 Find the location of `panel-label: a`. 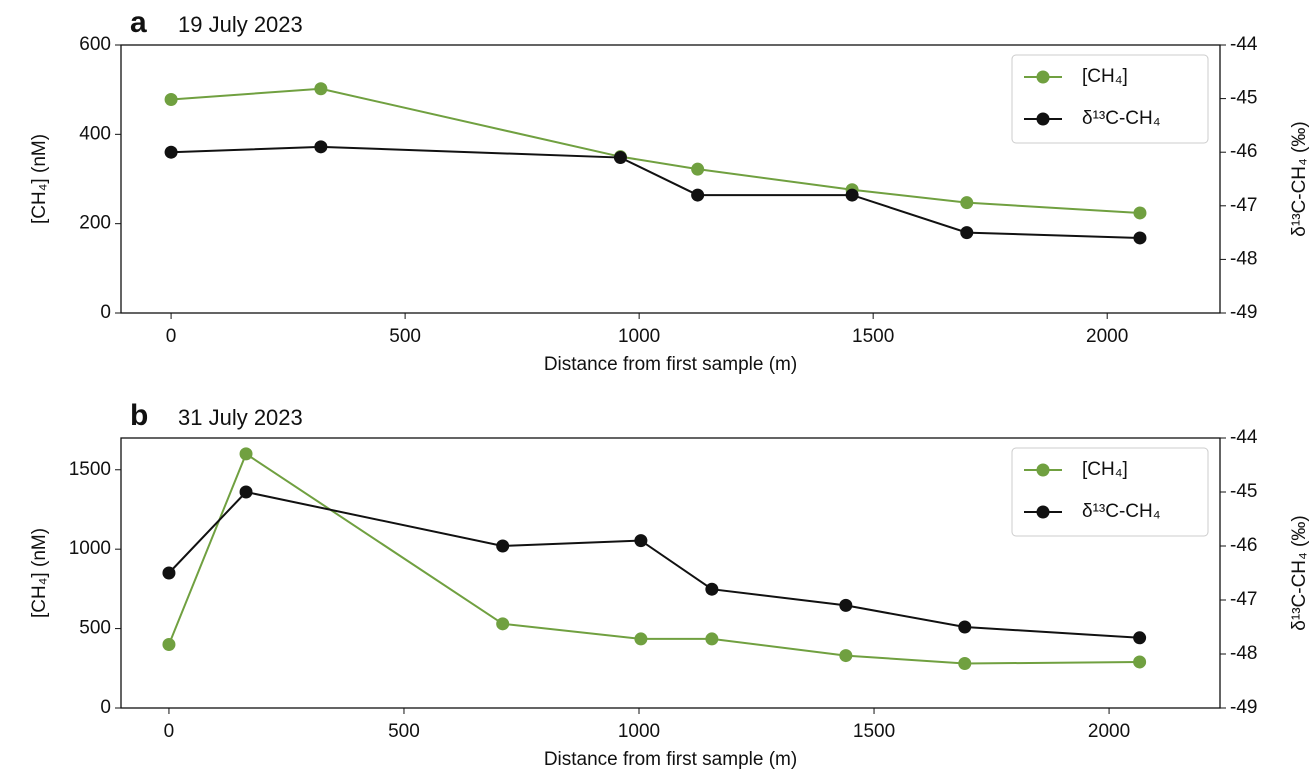

panel-label: a is located at coordinates (138, 22).